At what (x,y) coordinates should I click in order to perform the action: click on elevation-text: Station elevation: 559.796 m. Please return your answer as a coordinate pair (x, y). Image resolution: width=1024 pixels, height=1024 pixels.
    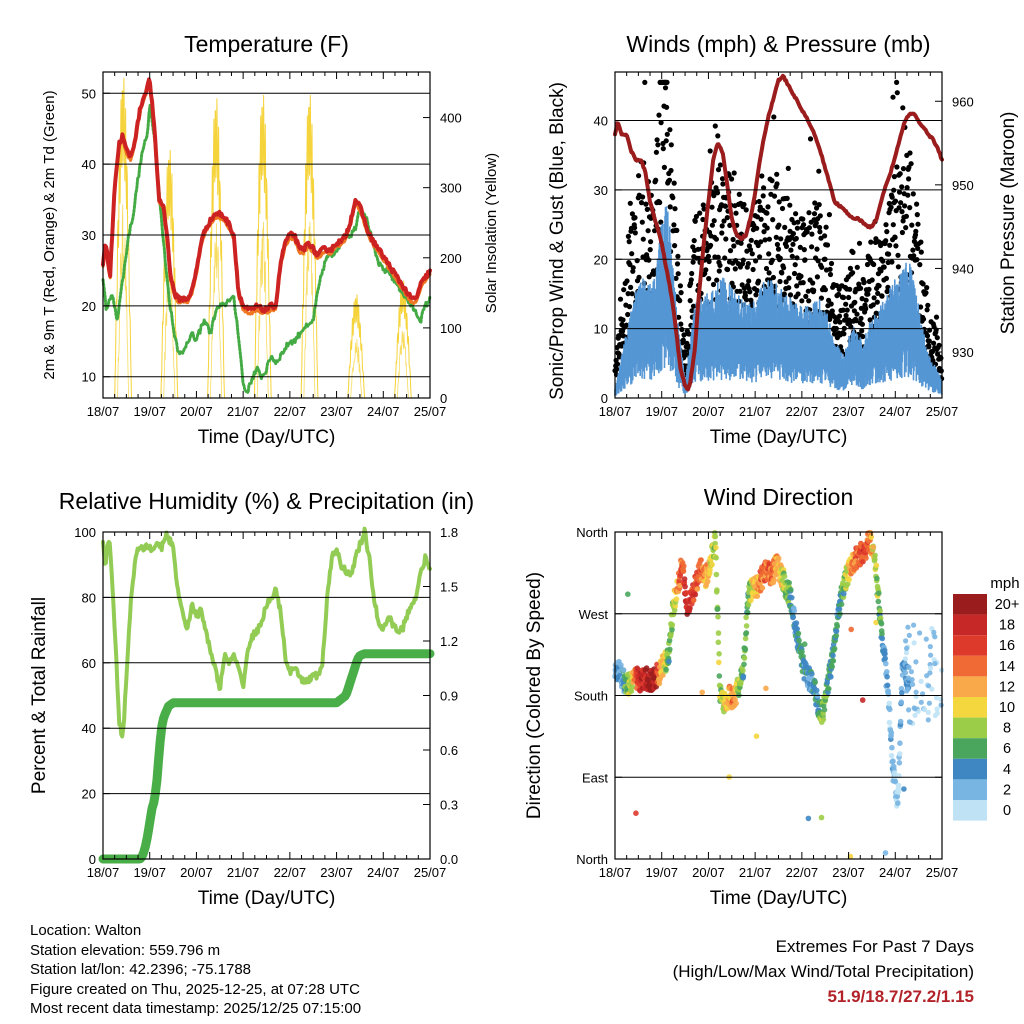
    Looking at the image, I should click on (125, 950).